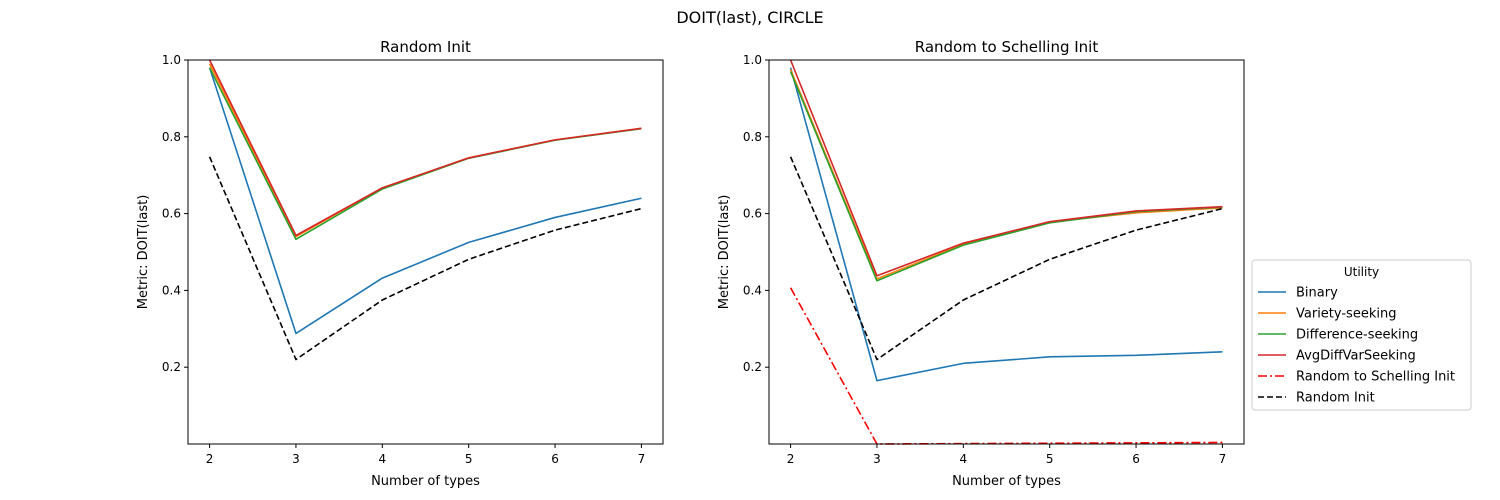 This screenshot has height=500, width=1500. I want to click on legend-box, so click(1361, 335).